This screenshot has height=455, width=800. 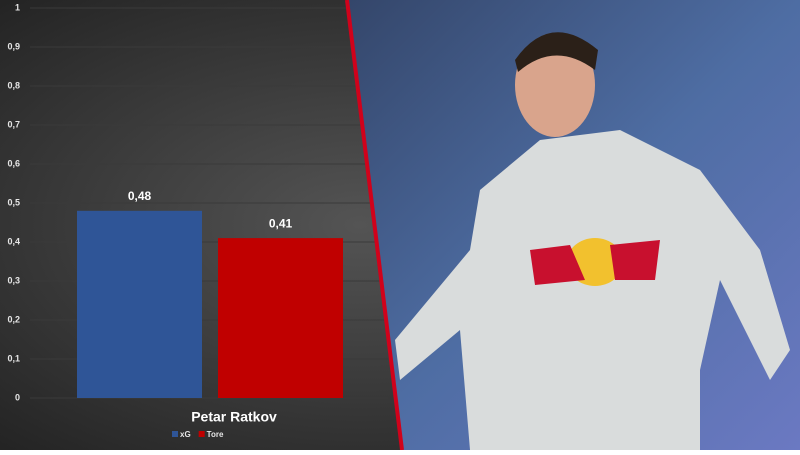 I want to click on y-tick-label: 1, so click(x=17, y=7).